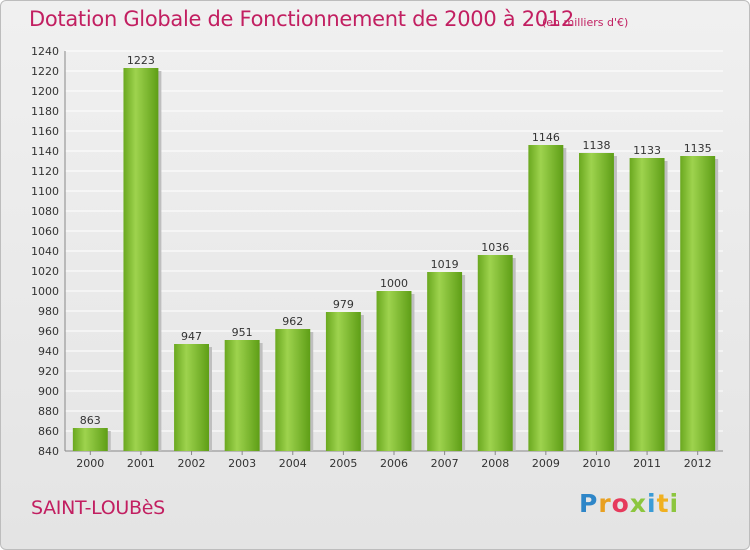 This screenshot has height=550, width=750. What do you see at coordinates (48, 411) in the screenshot?
I see `y-tick-label: 880` at bounding box center [48, 411].